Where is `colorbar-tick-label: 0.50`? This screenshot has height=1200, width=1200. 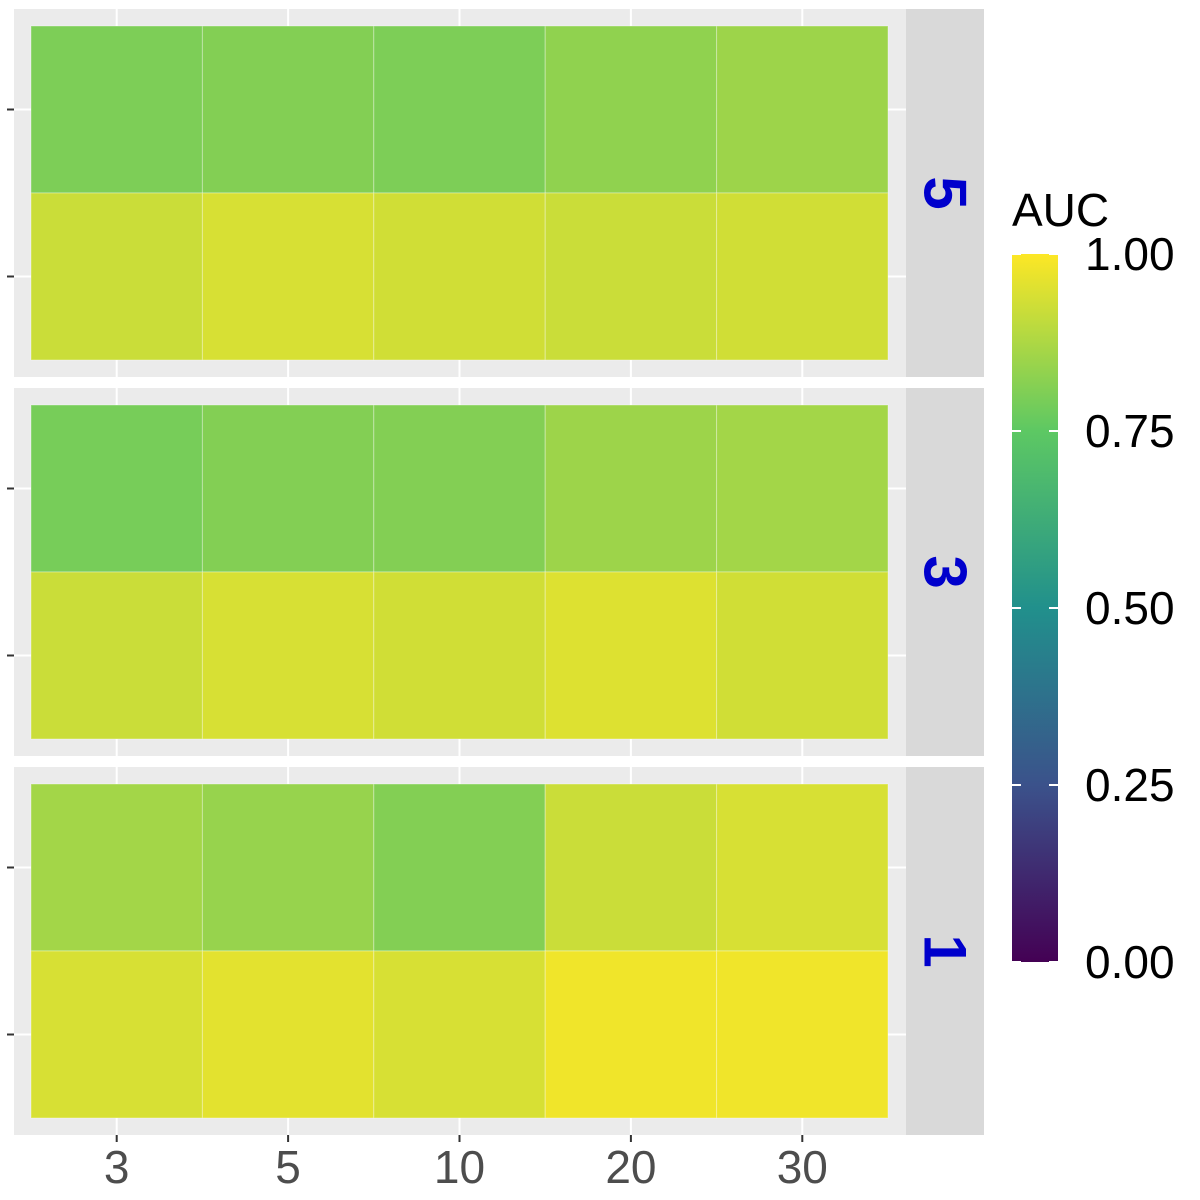 colorbar-tick-label: 0.50 is located at coordinates (1130, 608).